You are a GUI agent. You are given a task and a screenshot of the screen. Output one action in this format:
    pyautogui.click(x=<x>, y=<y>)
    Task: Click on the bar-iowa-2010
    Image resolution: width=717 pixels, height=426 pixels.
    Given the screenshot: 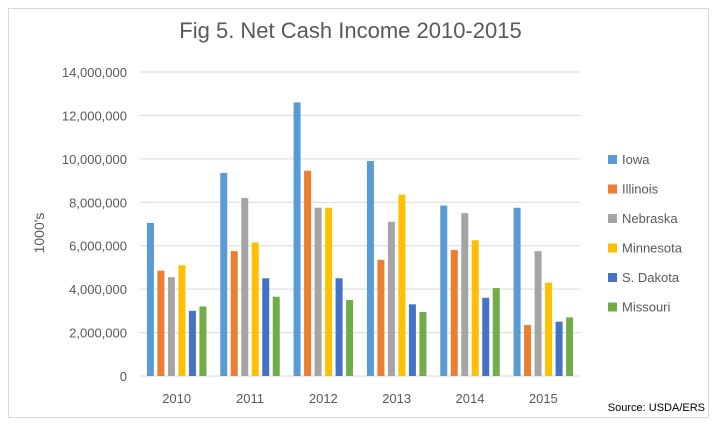 What is the action you would take?
    pyautogui.click(x=150, y=299)
    